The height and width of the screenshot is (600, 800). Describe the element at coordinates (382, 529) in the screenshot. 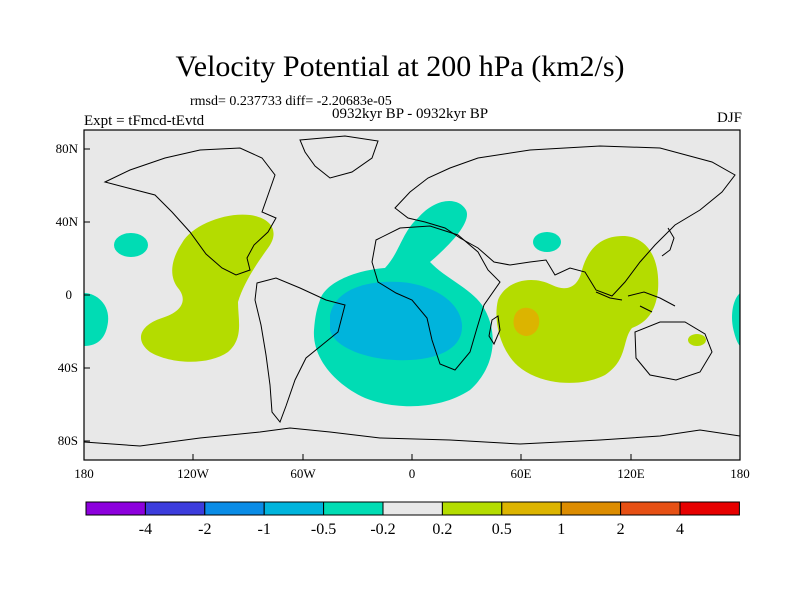

I see `colorbar-label: -0.2` at that location.